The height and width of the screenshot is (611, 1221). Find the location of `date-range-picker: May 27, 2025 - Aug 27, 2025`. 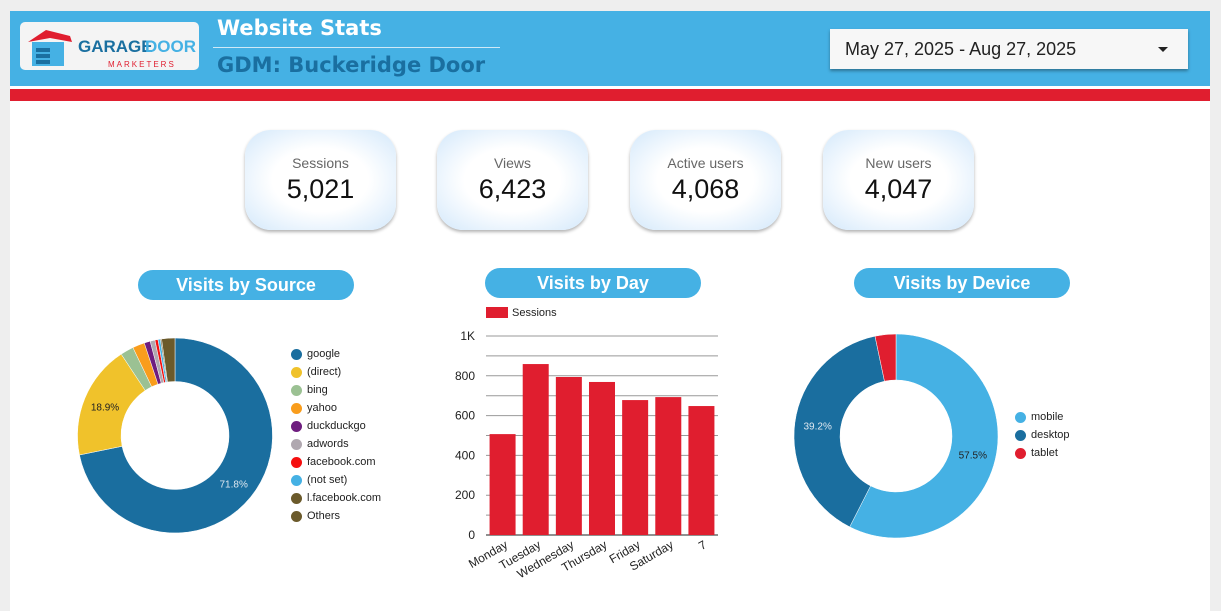

date-range-picker: May 27, 2025 - Aug 27, 2025 is located at coordinates (1009, 49).